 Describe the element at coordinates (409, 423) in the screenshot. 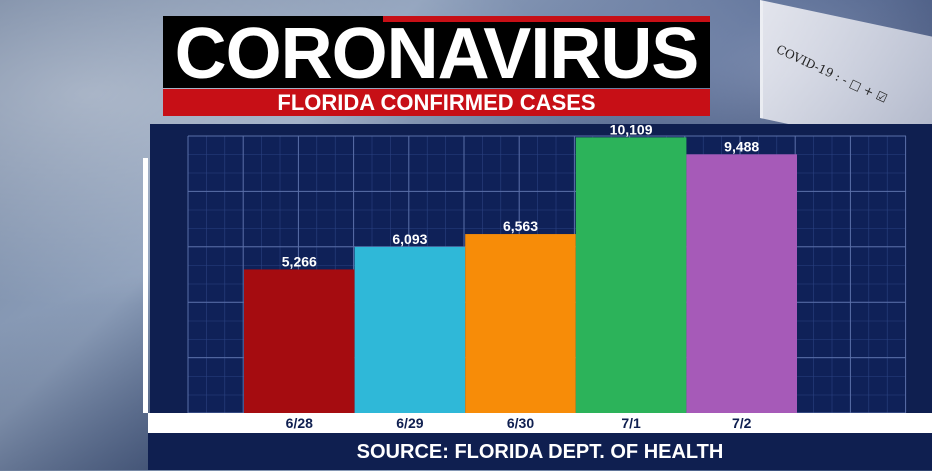

I see `x-tick-label: 6/29` at that location.